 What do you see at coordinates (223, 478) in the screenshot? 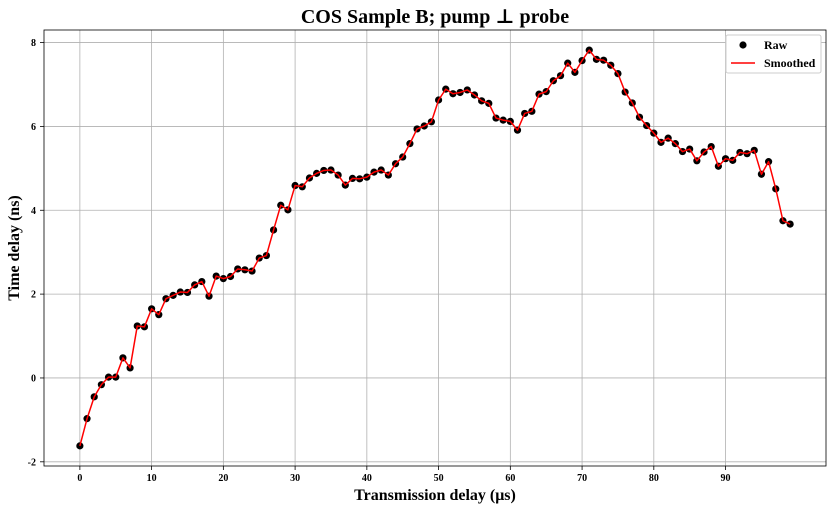
I see `x-tick-label: 20` at bounding box center [223, 478].